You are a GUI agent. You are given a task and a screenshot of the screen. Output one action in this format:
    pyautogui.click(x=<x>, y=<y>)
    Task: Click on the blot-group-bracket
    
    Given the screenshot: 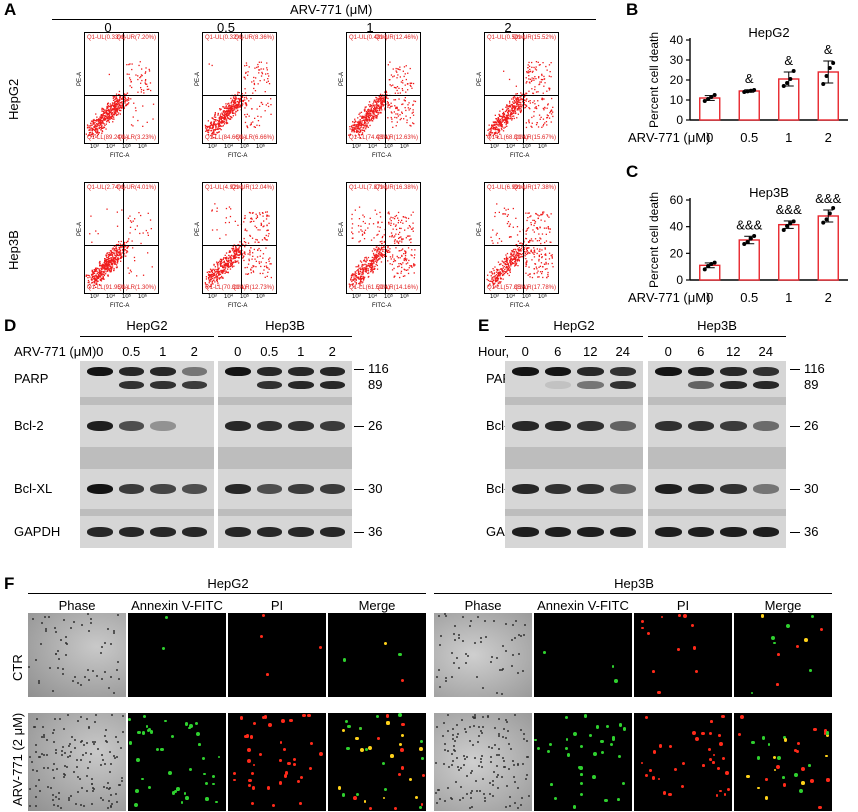 What is the action you would take?
    pyautogui.click(x=147, y=336)
    